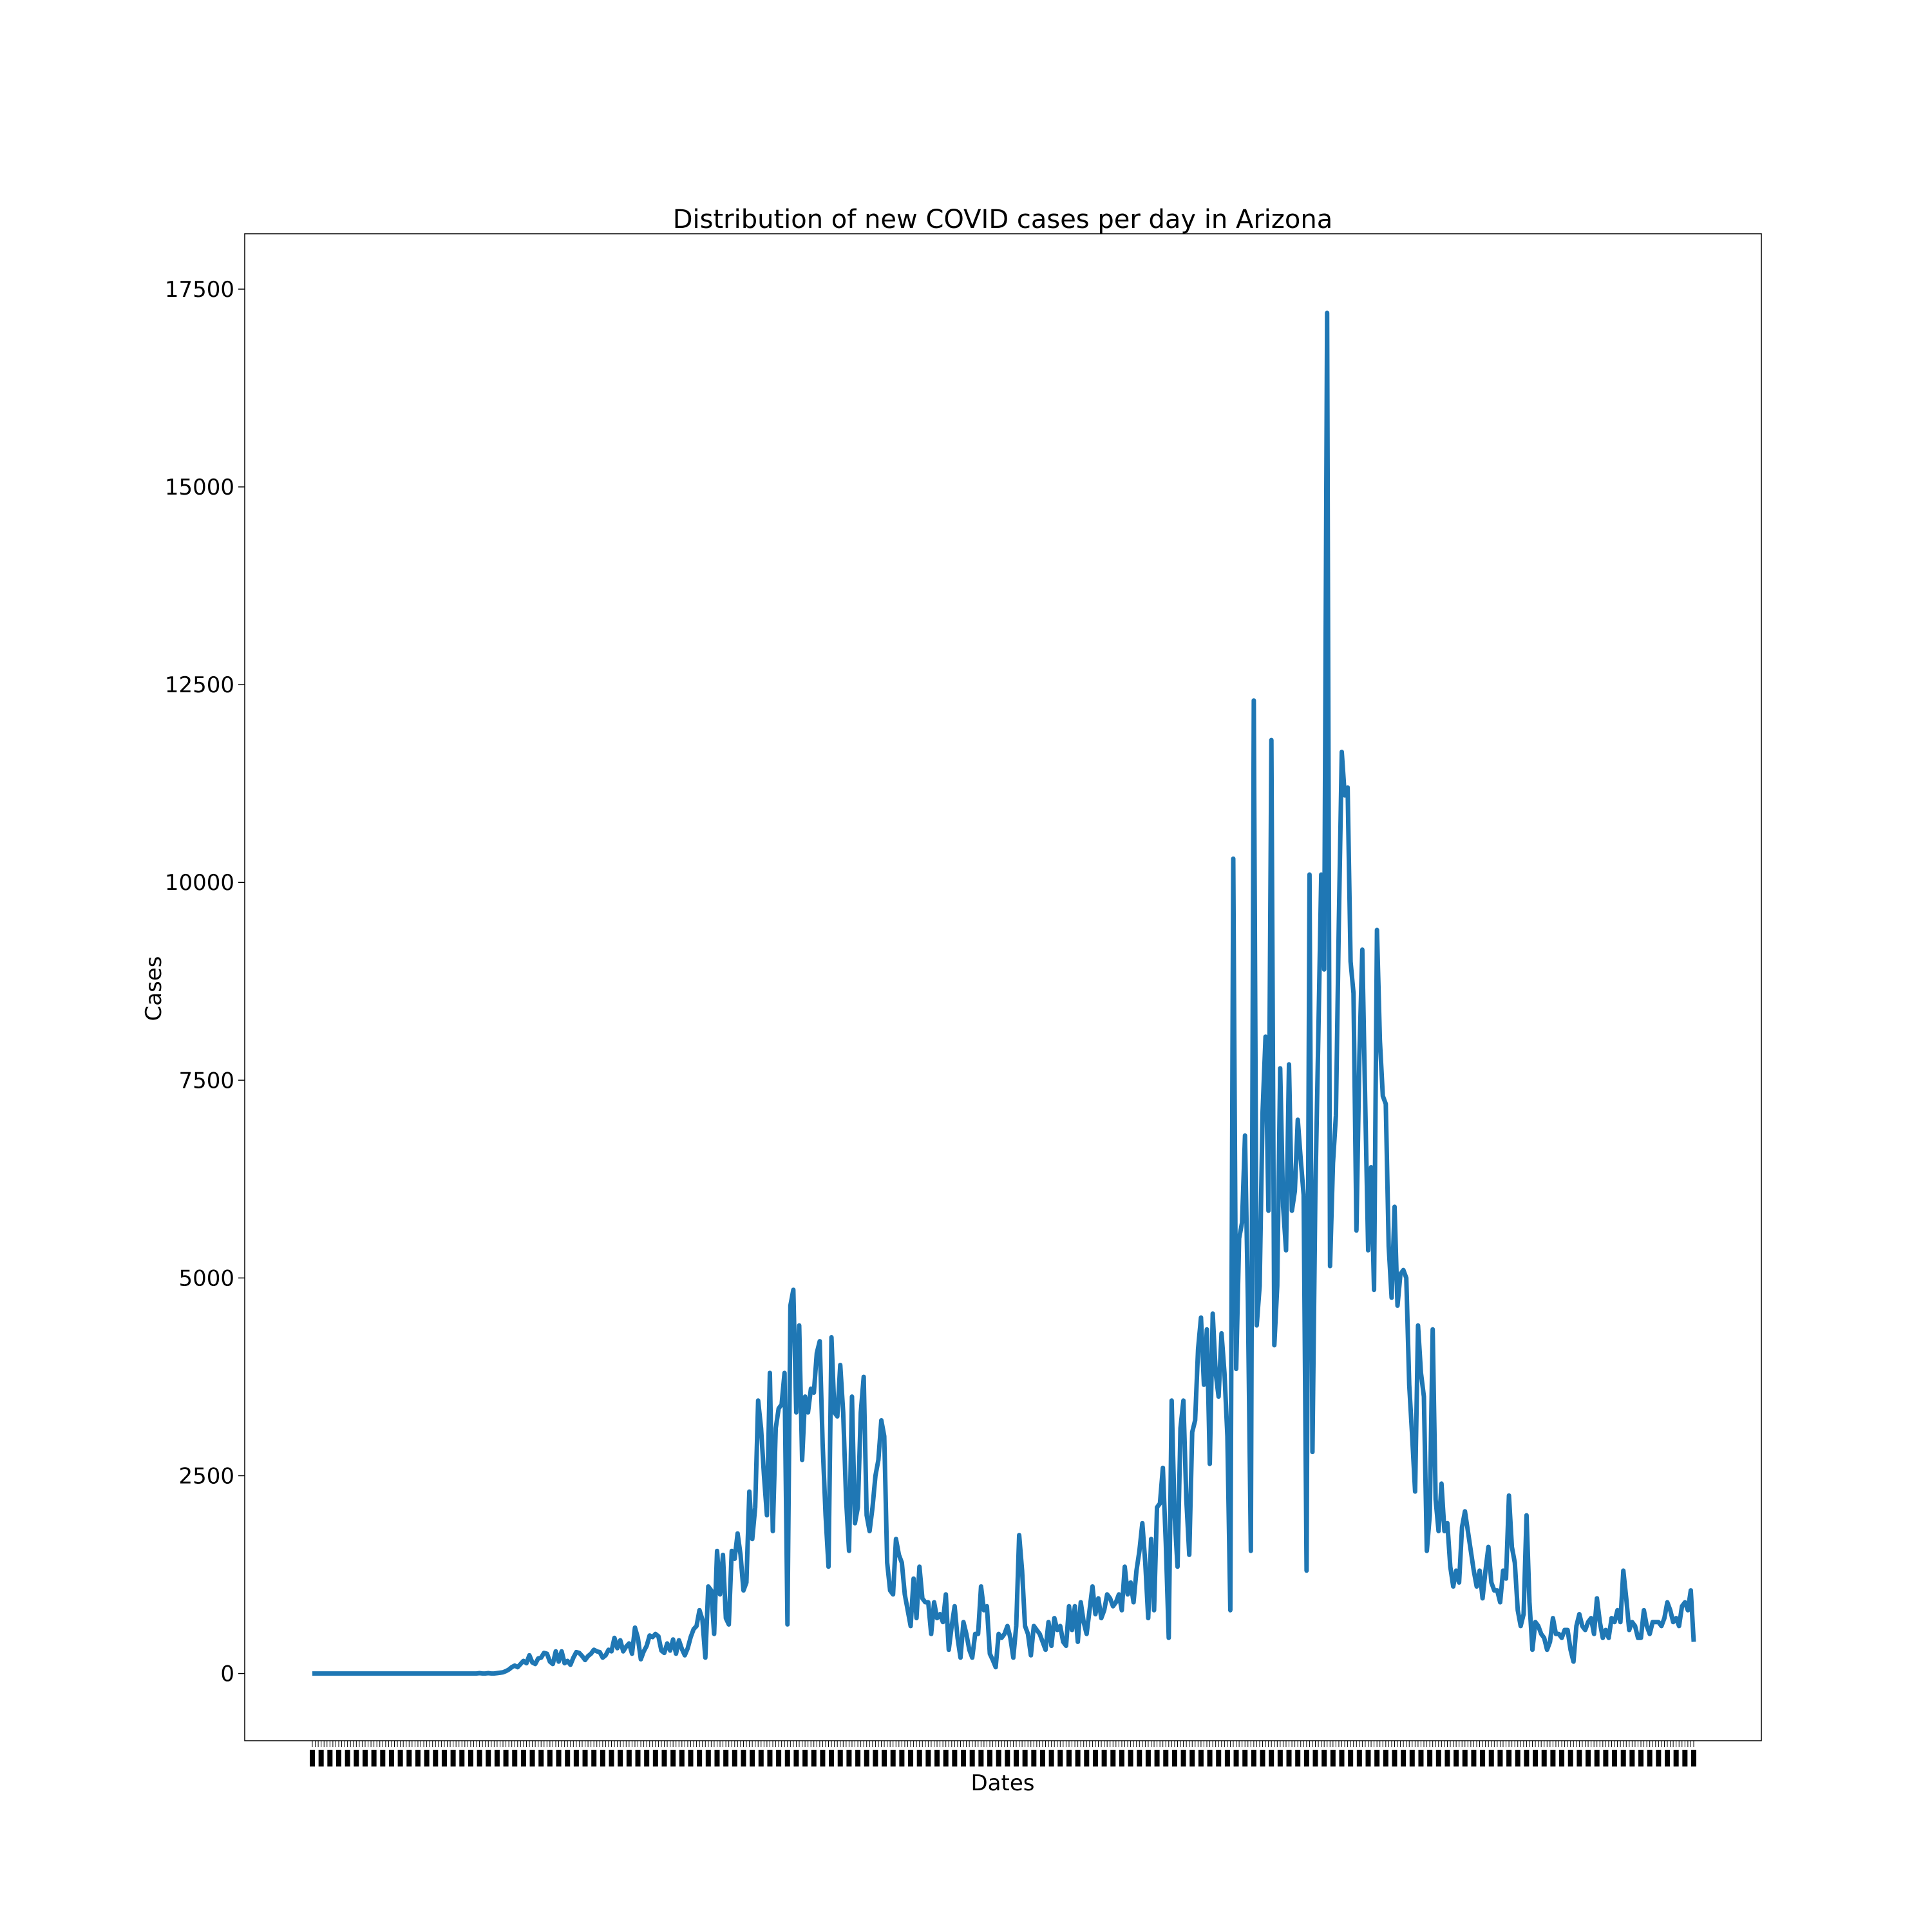 Image resolution: width=1932 pixels, height=1932 pixels. What do you see at coordinates (199, 685) in the screenshot?
I see `y-tick-label: 12500` at bounding box center [199, 685].